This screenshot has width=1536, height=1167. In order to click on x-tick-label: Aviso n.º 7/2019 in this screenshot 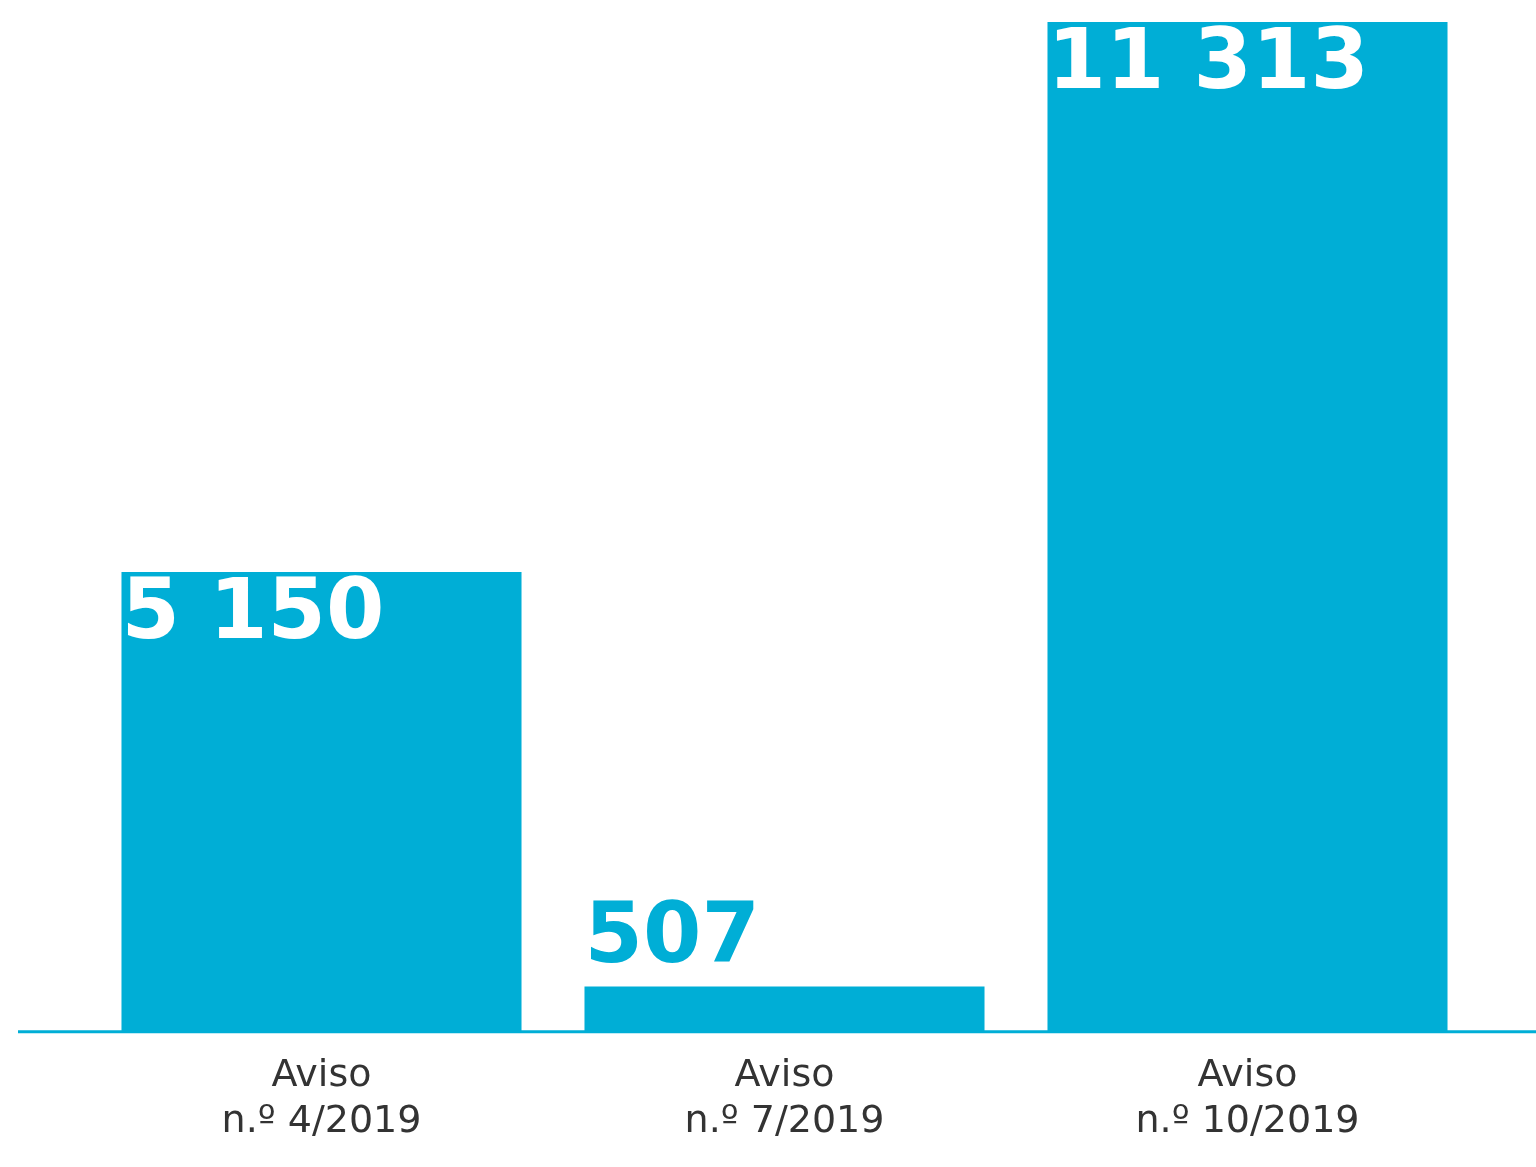, I will do `click(784, 1096)`.